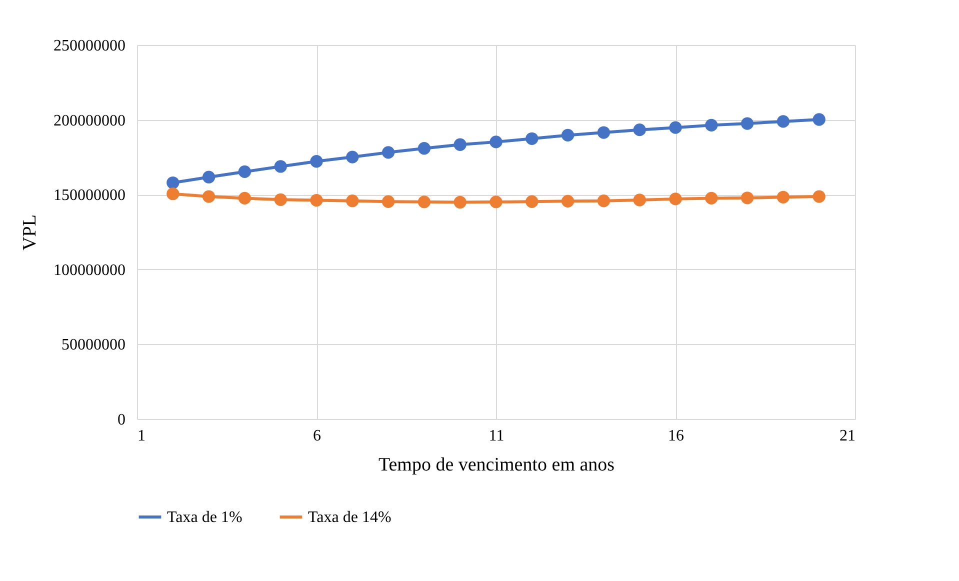 Image resolution: width=959 pixels, height=581 pixels. What do you see at coordinates (317, 436) in the screenshot?
I see `x-tick-label: 6` at bounding box center [317, 436].